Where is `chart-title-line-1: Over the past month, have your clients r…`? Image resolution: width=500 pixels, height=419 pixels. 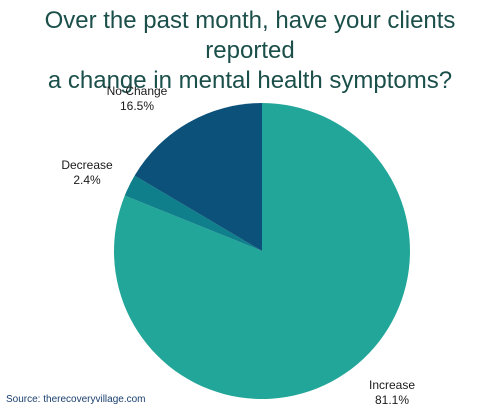
chart-title-line-1: Over the past month, have your clients r… is located at coordinates (250, 35).